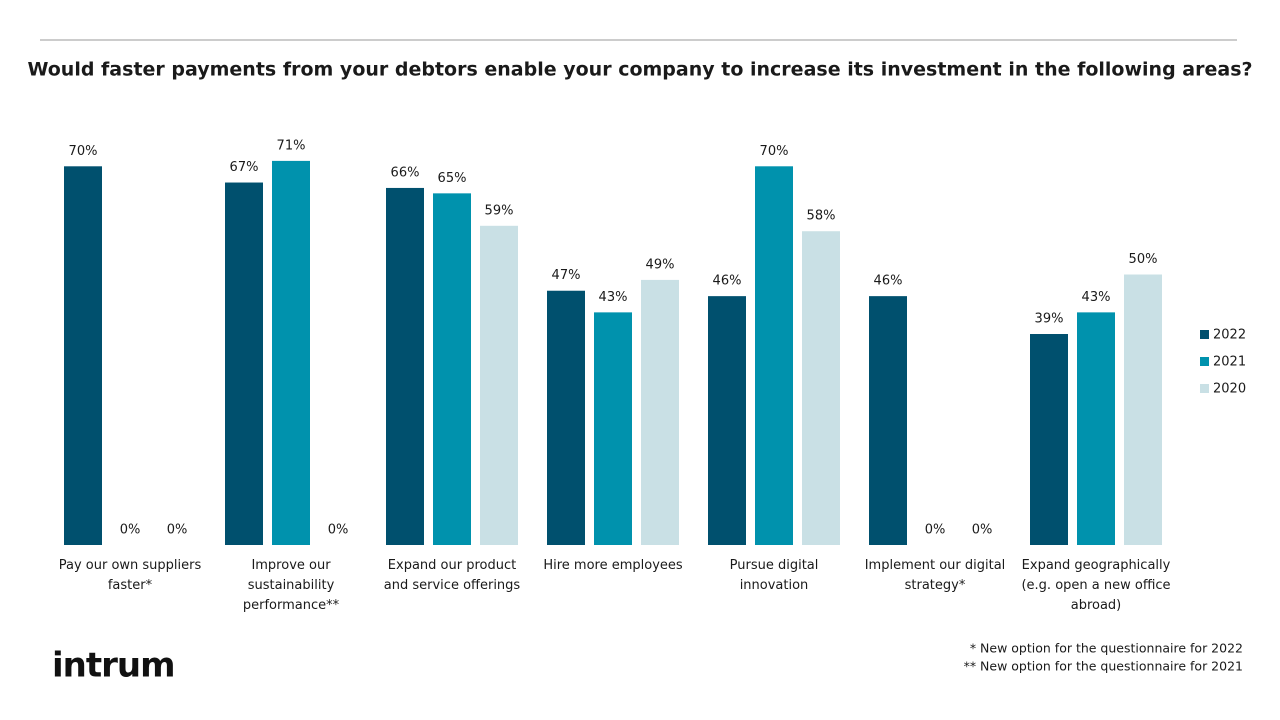  Describe the element at coordinates (244, 167) in the screenshot. I see `data-label: 67%` at that location.